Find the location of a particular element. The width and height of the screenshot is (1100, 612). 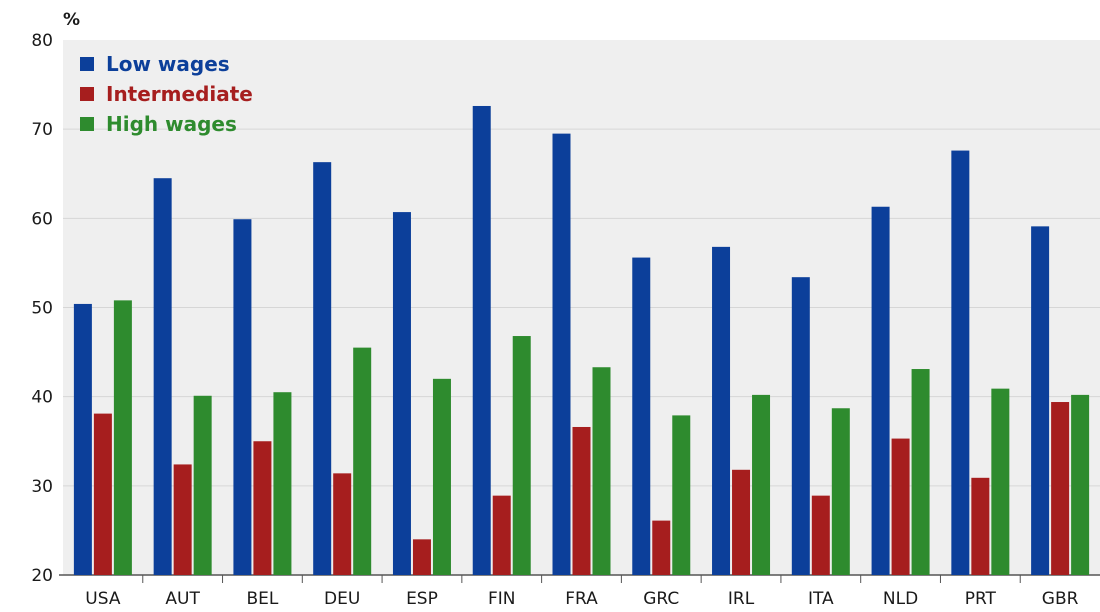

x-category-label: GRC is located at coordinates (661, 599).